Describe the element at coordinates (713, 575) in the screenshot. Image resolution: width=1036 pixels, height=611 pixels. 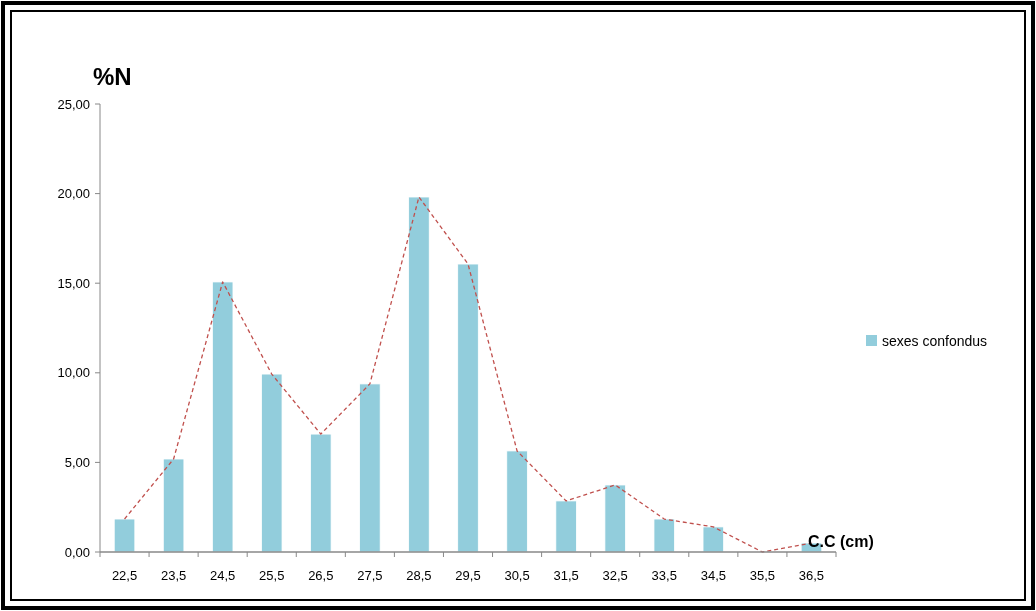
I see `x-tick-label: 34,5` at that location.